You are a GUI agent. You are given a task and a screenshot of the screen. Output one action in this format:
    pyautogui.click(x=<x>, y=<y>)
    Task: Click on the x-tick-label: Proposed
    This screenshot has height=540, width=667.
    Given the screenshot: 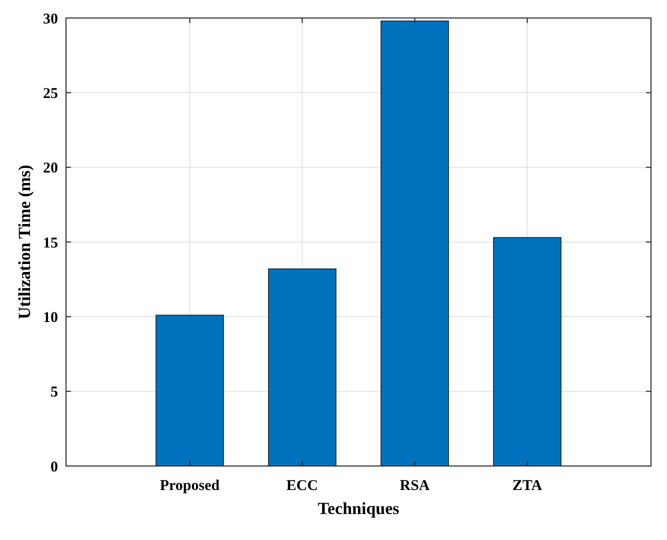 What is the action you would take?
    pyautogui.click(x=190, y=486)
    